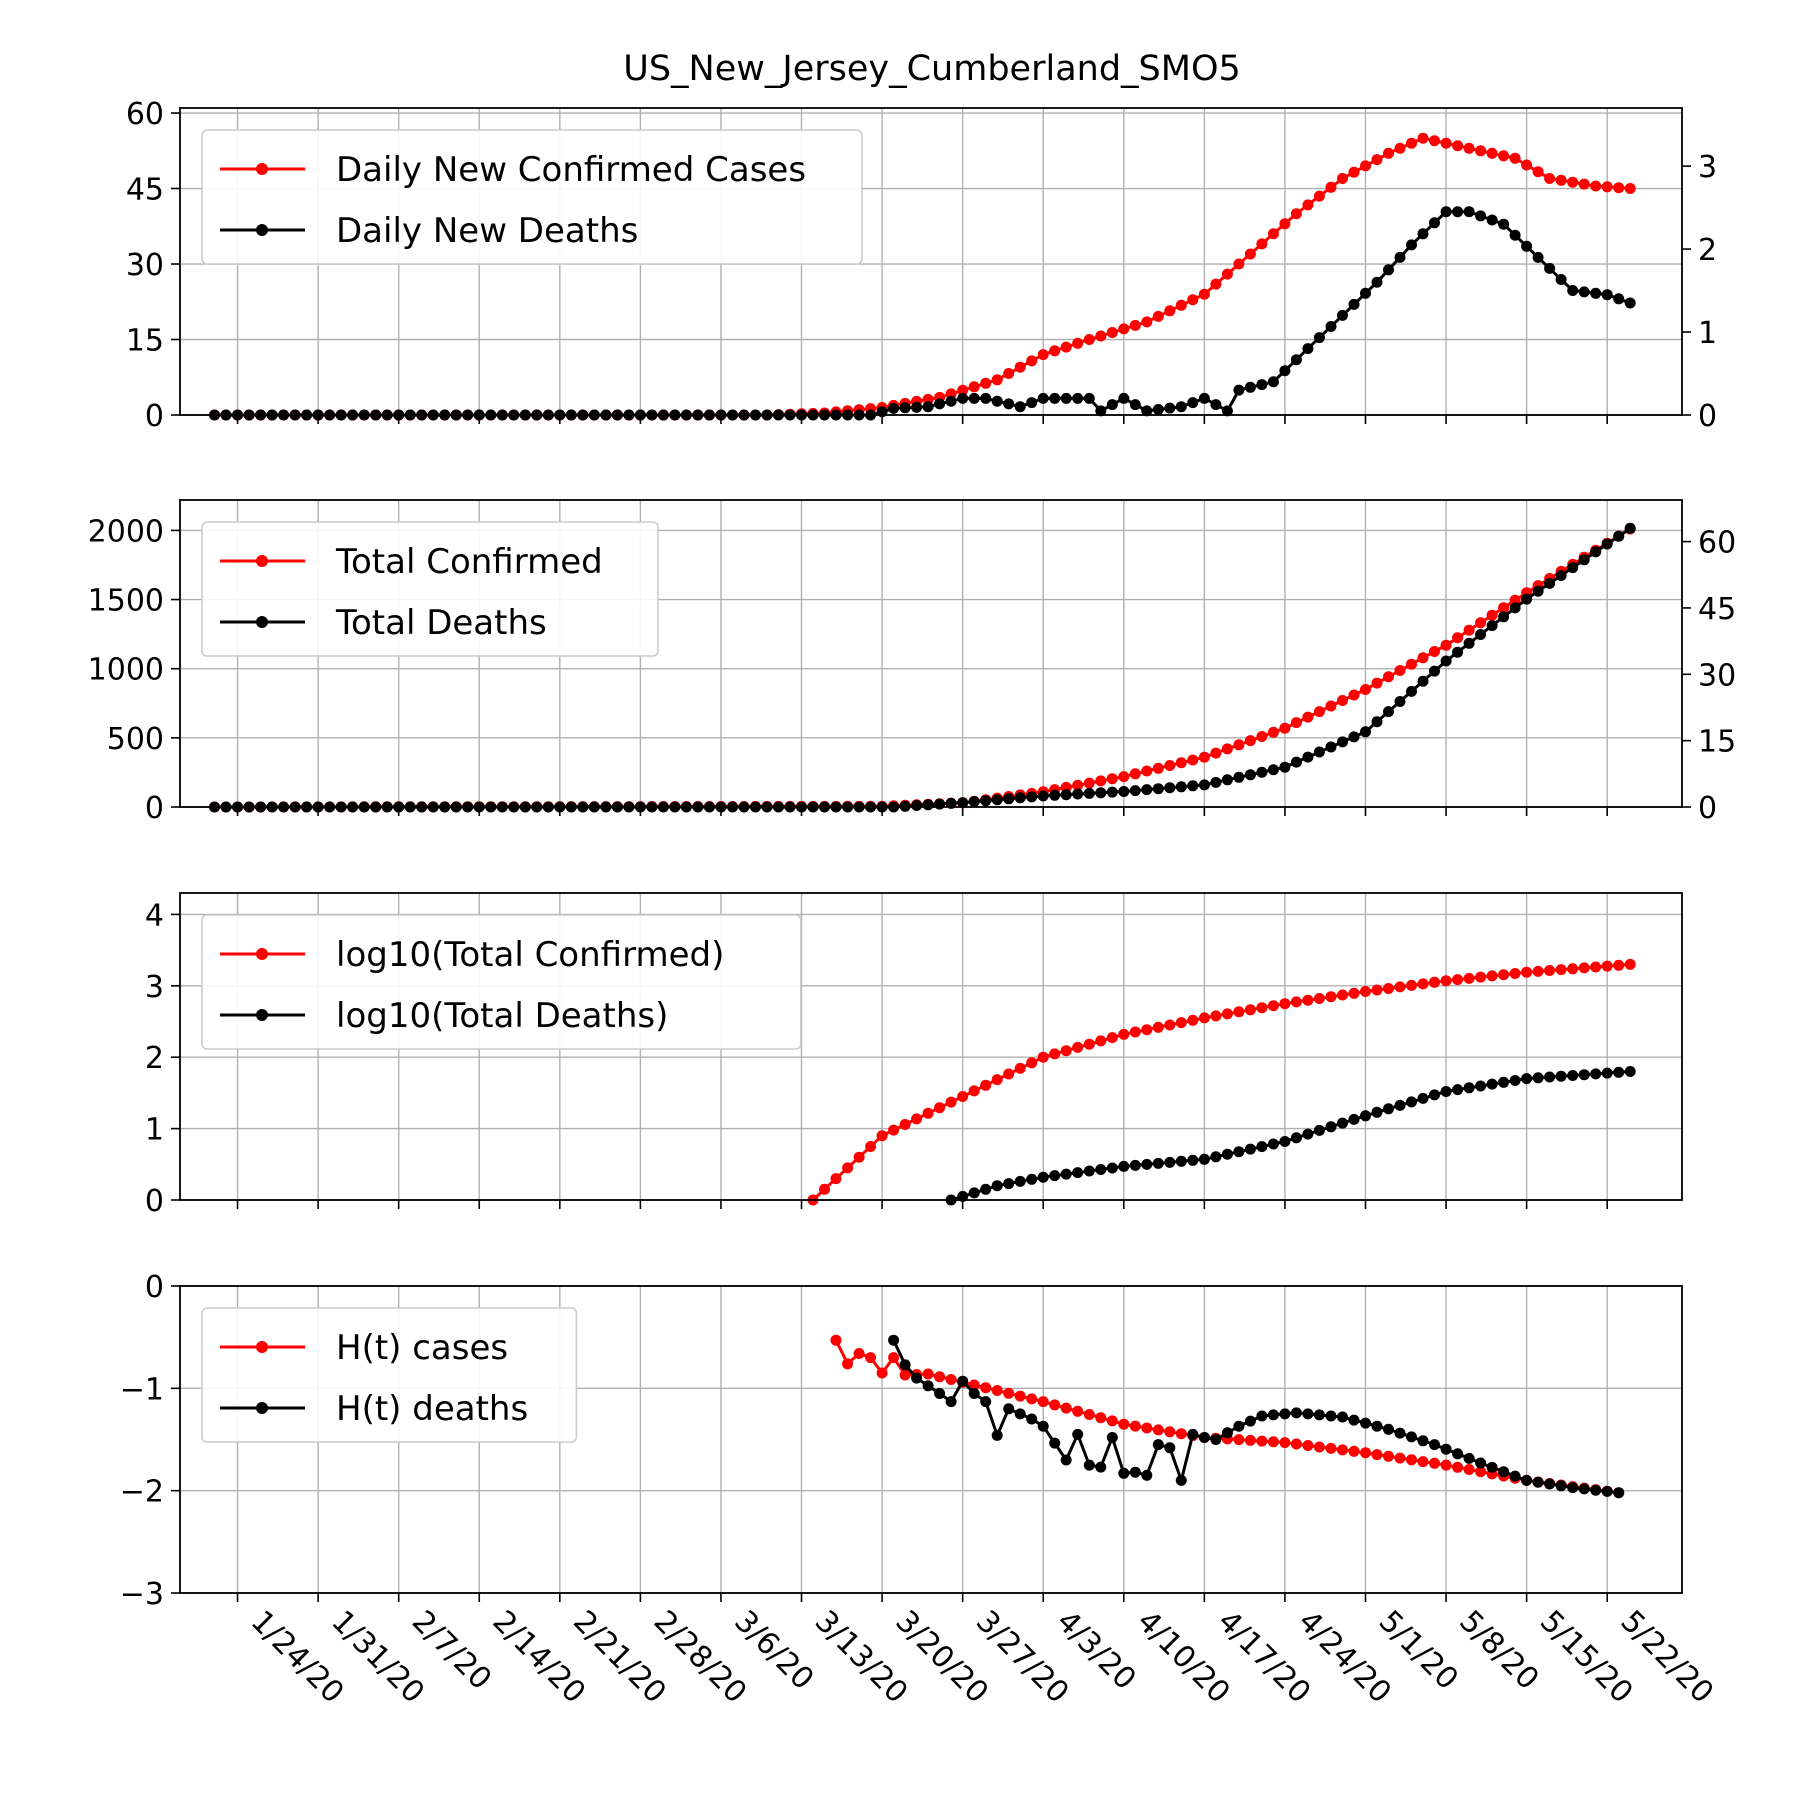  Describe the element at coordinates (126, 601) in the screenshot. I see `y-tick-label: 1500` at that location.